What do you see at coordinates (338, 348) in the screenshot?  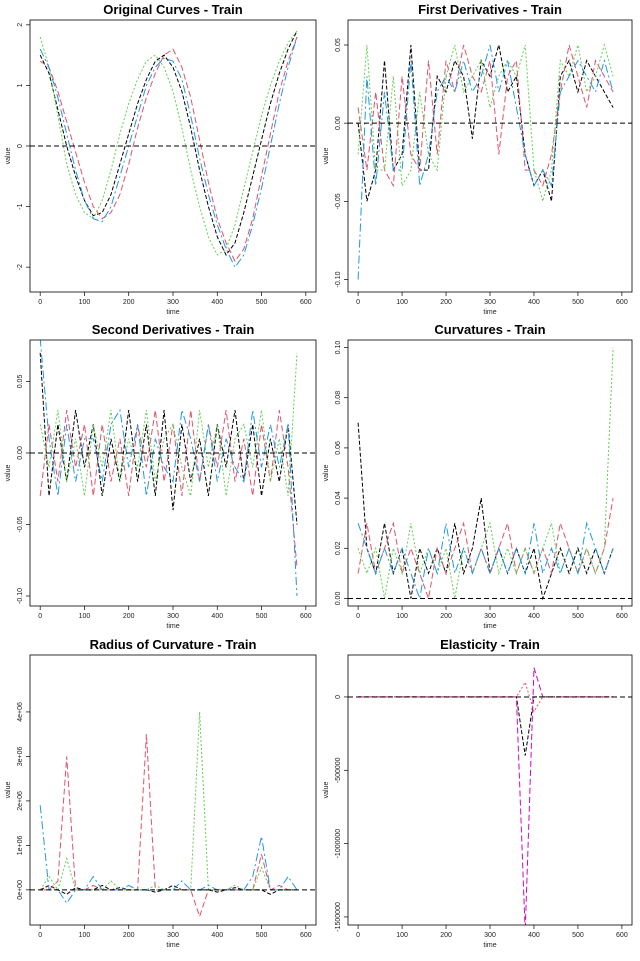 I see `y-tick-label: 0.10` at bounding box center [338, 348].